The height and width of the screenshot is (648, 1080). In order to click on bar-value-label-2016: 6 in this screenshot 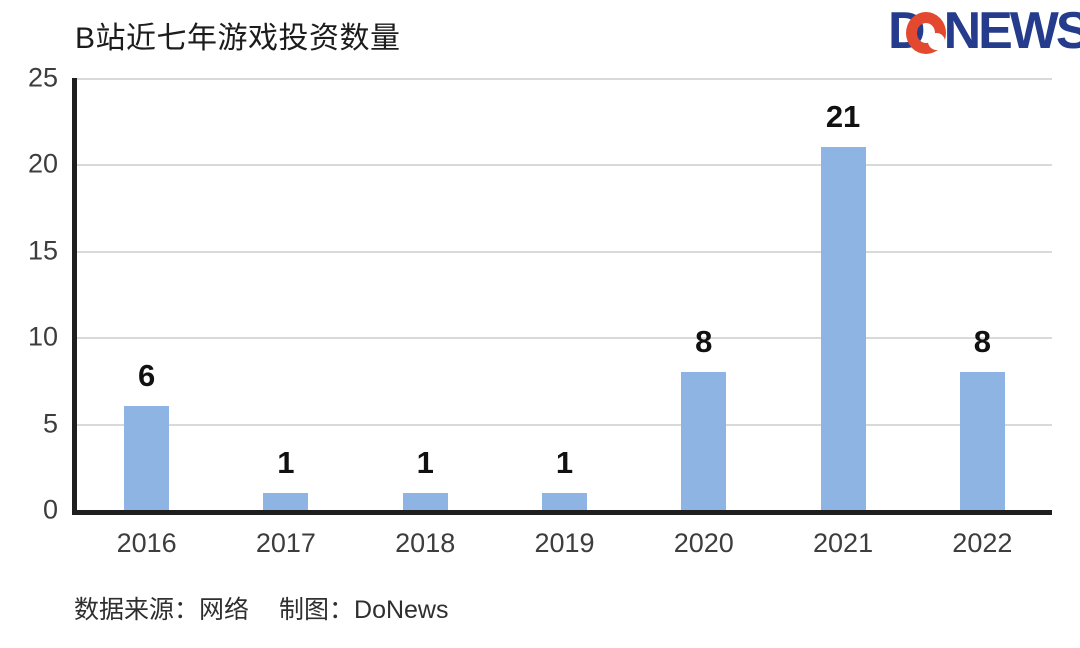, I will do `click(147, 376)`.